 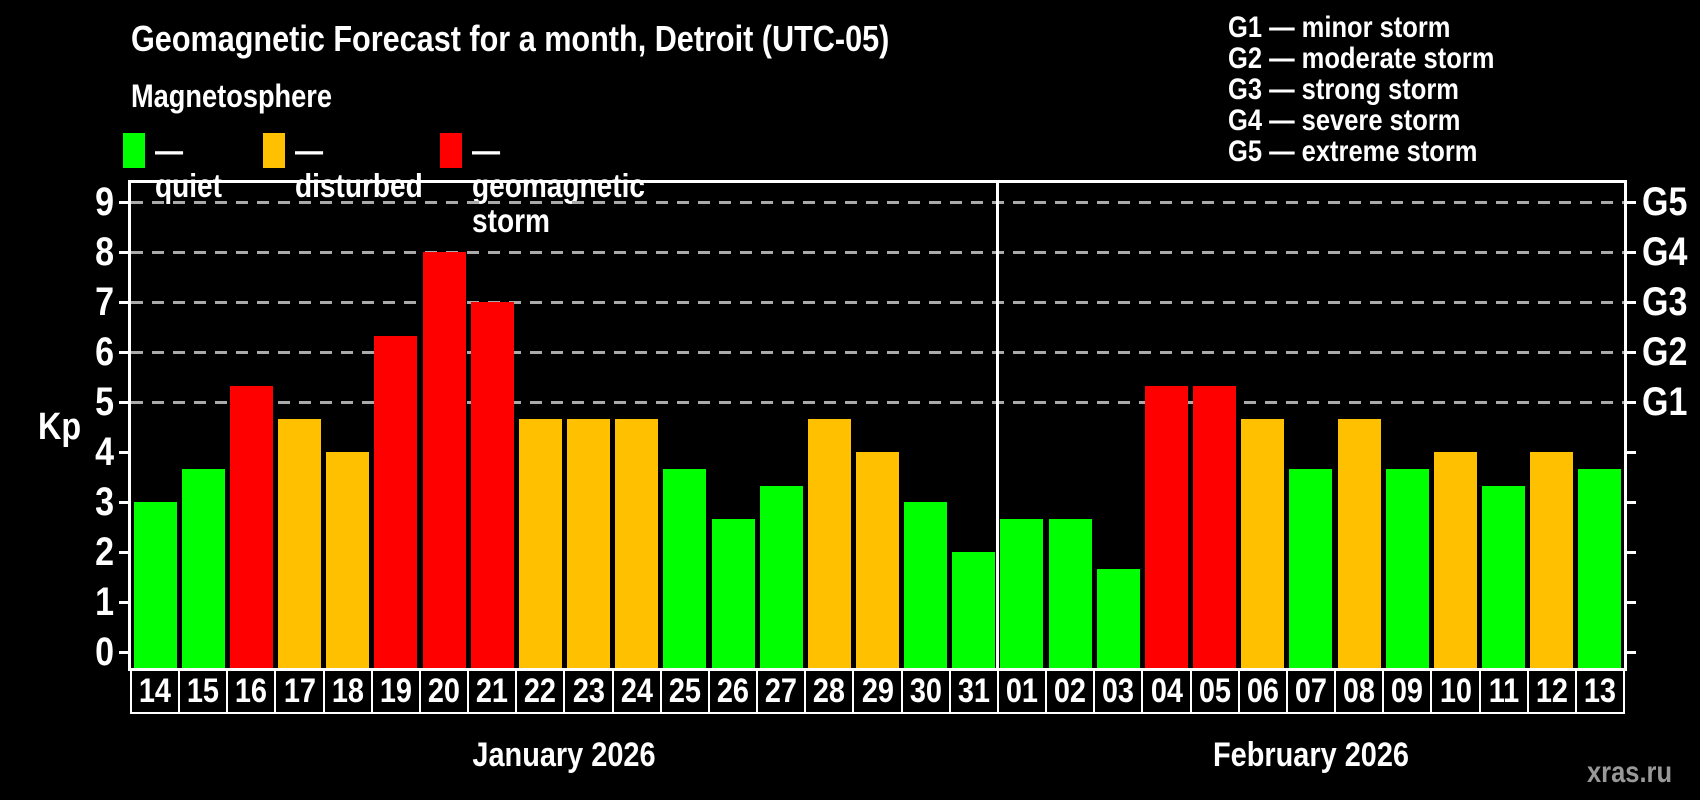 What do you see at coordinates (877, 691) in the screenshot?
I see `day-label-29: 29` at bounding box center [877, 691].